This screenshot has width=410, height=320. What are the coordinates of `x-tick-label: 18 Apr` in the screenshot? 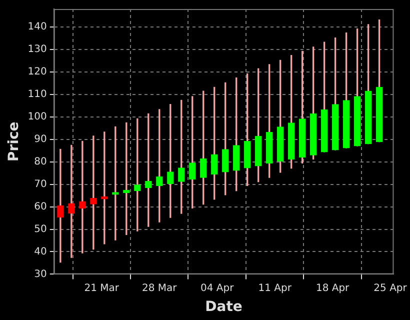 It's located at (333, 288).